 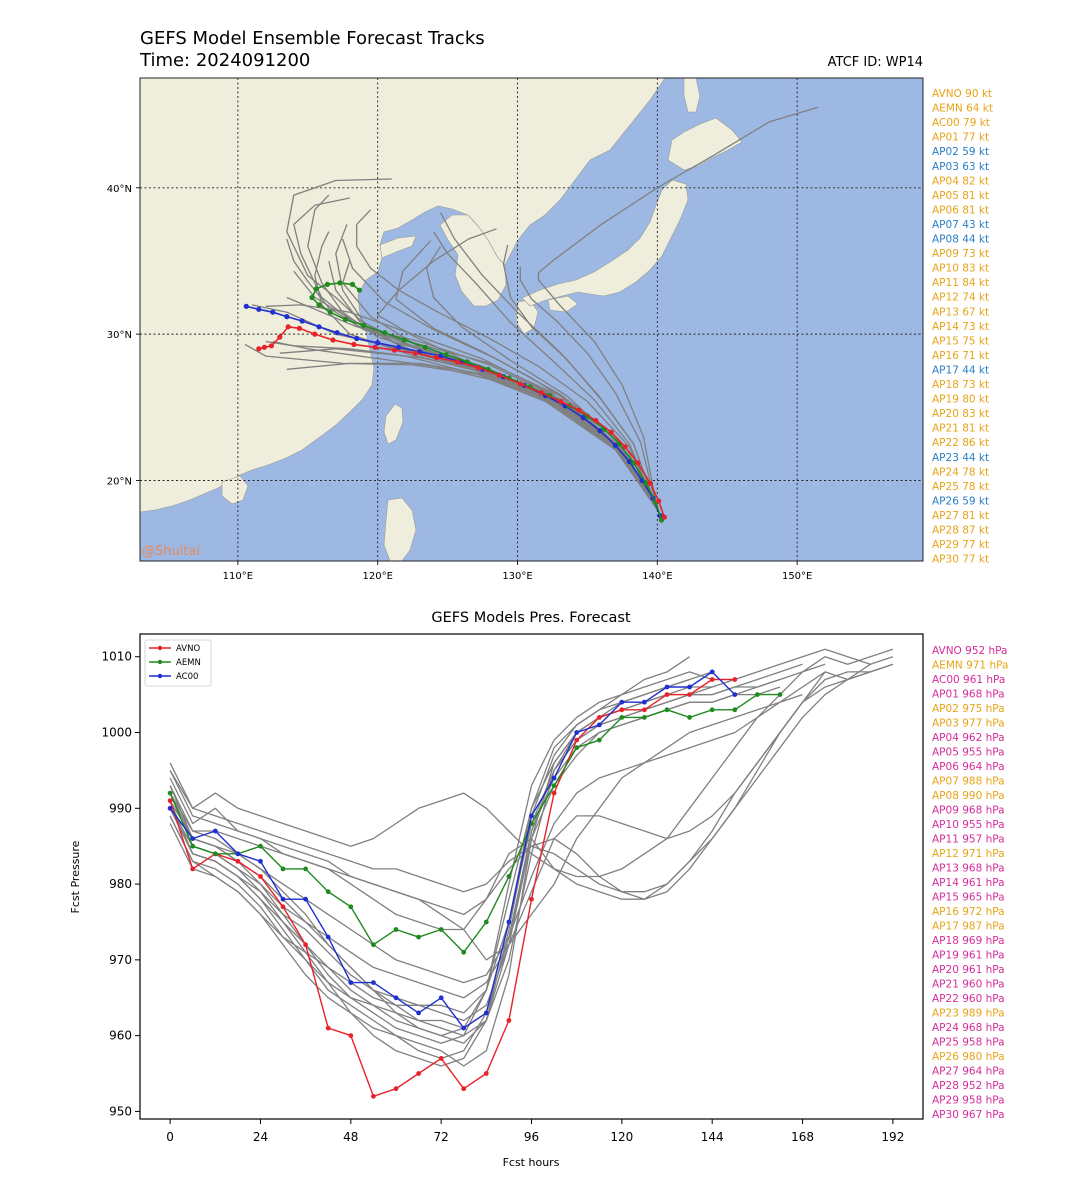 What do you see at coordinates (960, 341) in the screenshot?
I see `map-legend-entry: AP15 75 kt` at bounding box center [960, 341].